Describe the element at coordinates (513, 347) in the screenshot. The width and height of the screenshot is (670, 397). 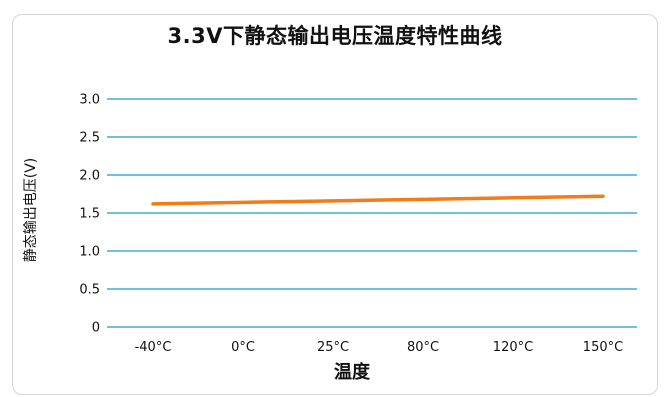
I see `x-tick-label: 120°C` at that location.